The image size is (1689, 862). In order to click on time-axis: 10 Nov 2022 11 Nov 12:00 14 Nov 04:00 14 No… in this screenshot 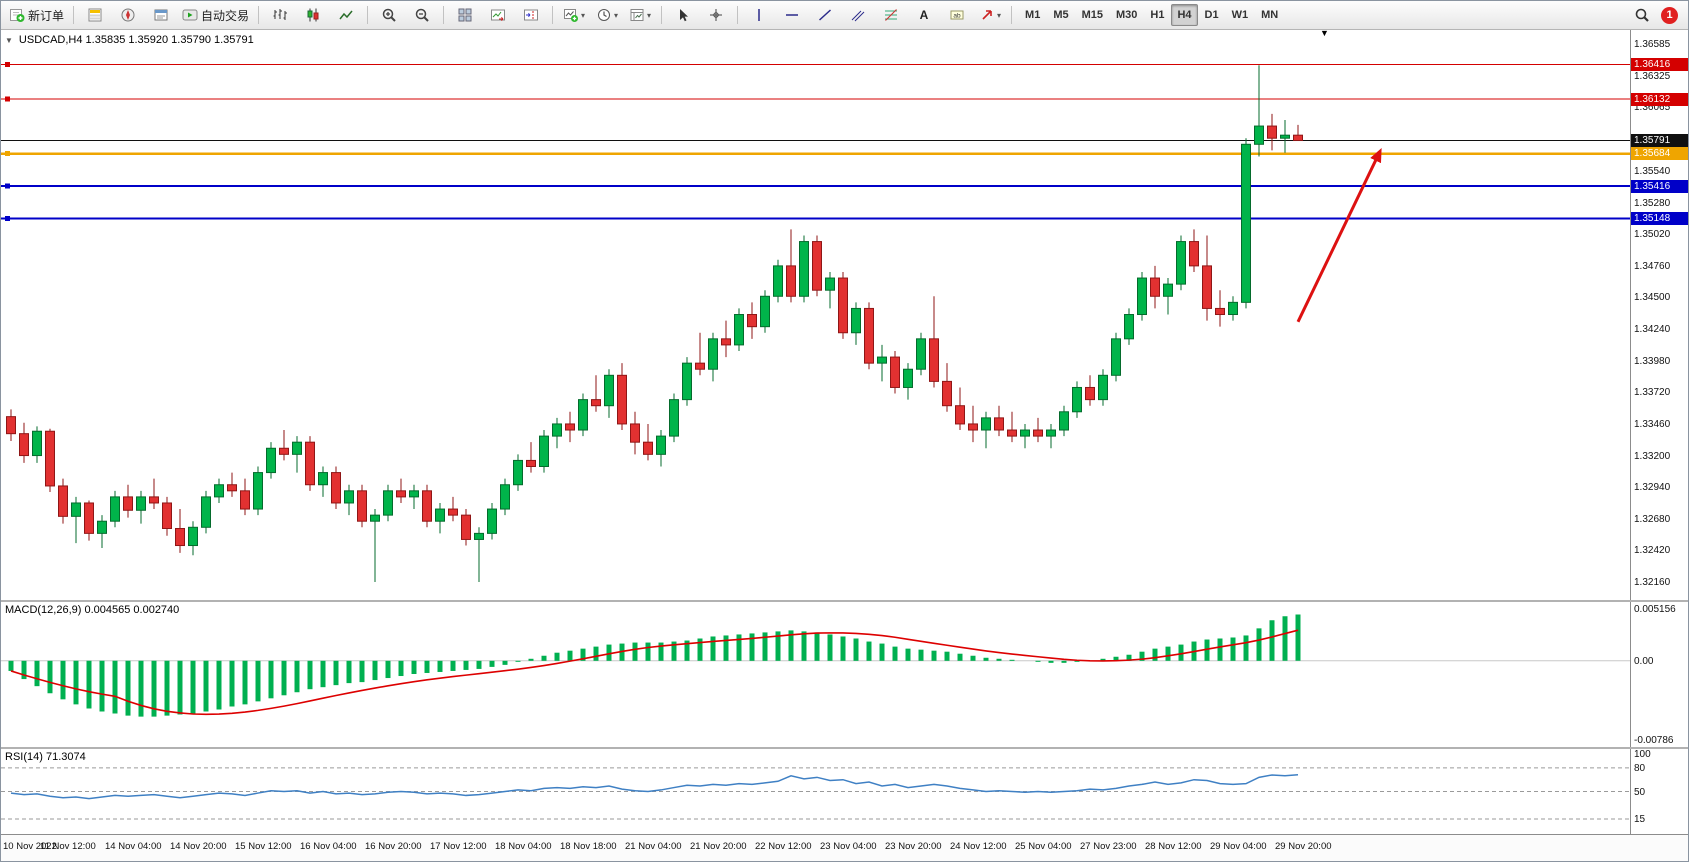, I will do `click(844, 847)`.